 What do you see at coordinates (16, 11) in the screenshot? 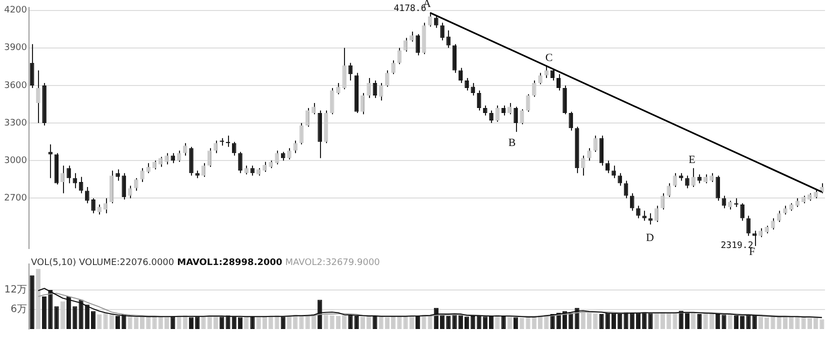
I see `y-tick-label: 4200` at bounding box center [16, 11].